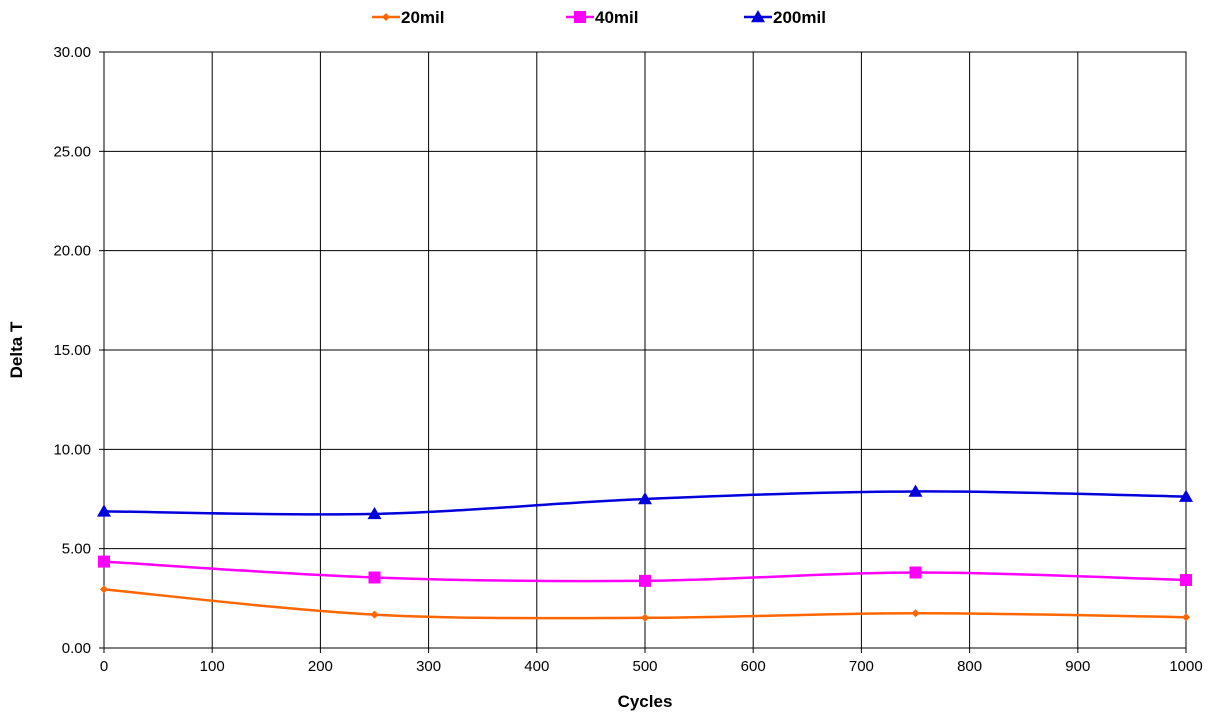  What do you see at coordinates (76, 549) in the screenshot?
I see `y-tick-label: 5.00` at bounding box center [76, 549].